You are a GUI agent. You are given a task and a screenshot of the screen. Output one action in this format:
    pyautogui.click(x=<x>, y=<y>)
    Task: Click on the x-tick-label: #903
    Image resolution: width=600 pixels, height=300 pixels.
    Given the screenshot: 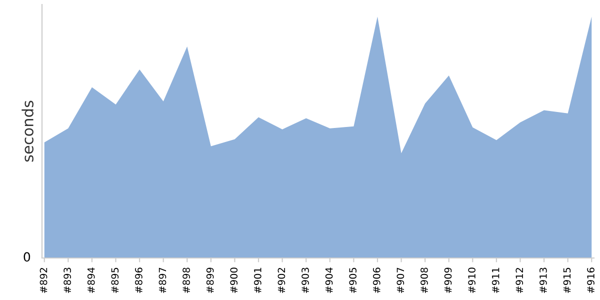 What is the action you would take?
    pyautogui.click(x=305, y=280)
    